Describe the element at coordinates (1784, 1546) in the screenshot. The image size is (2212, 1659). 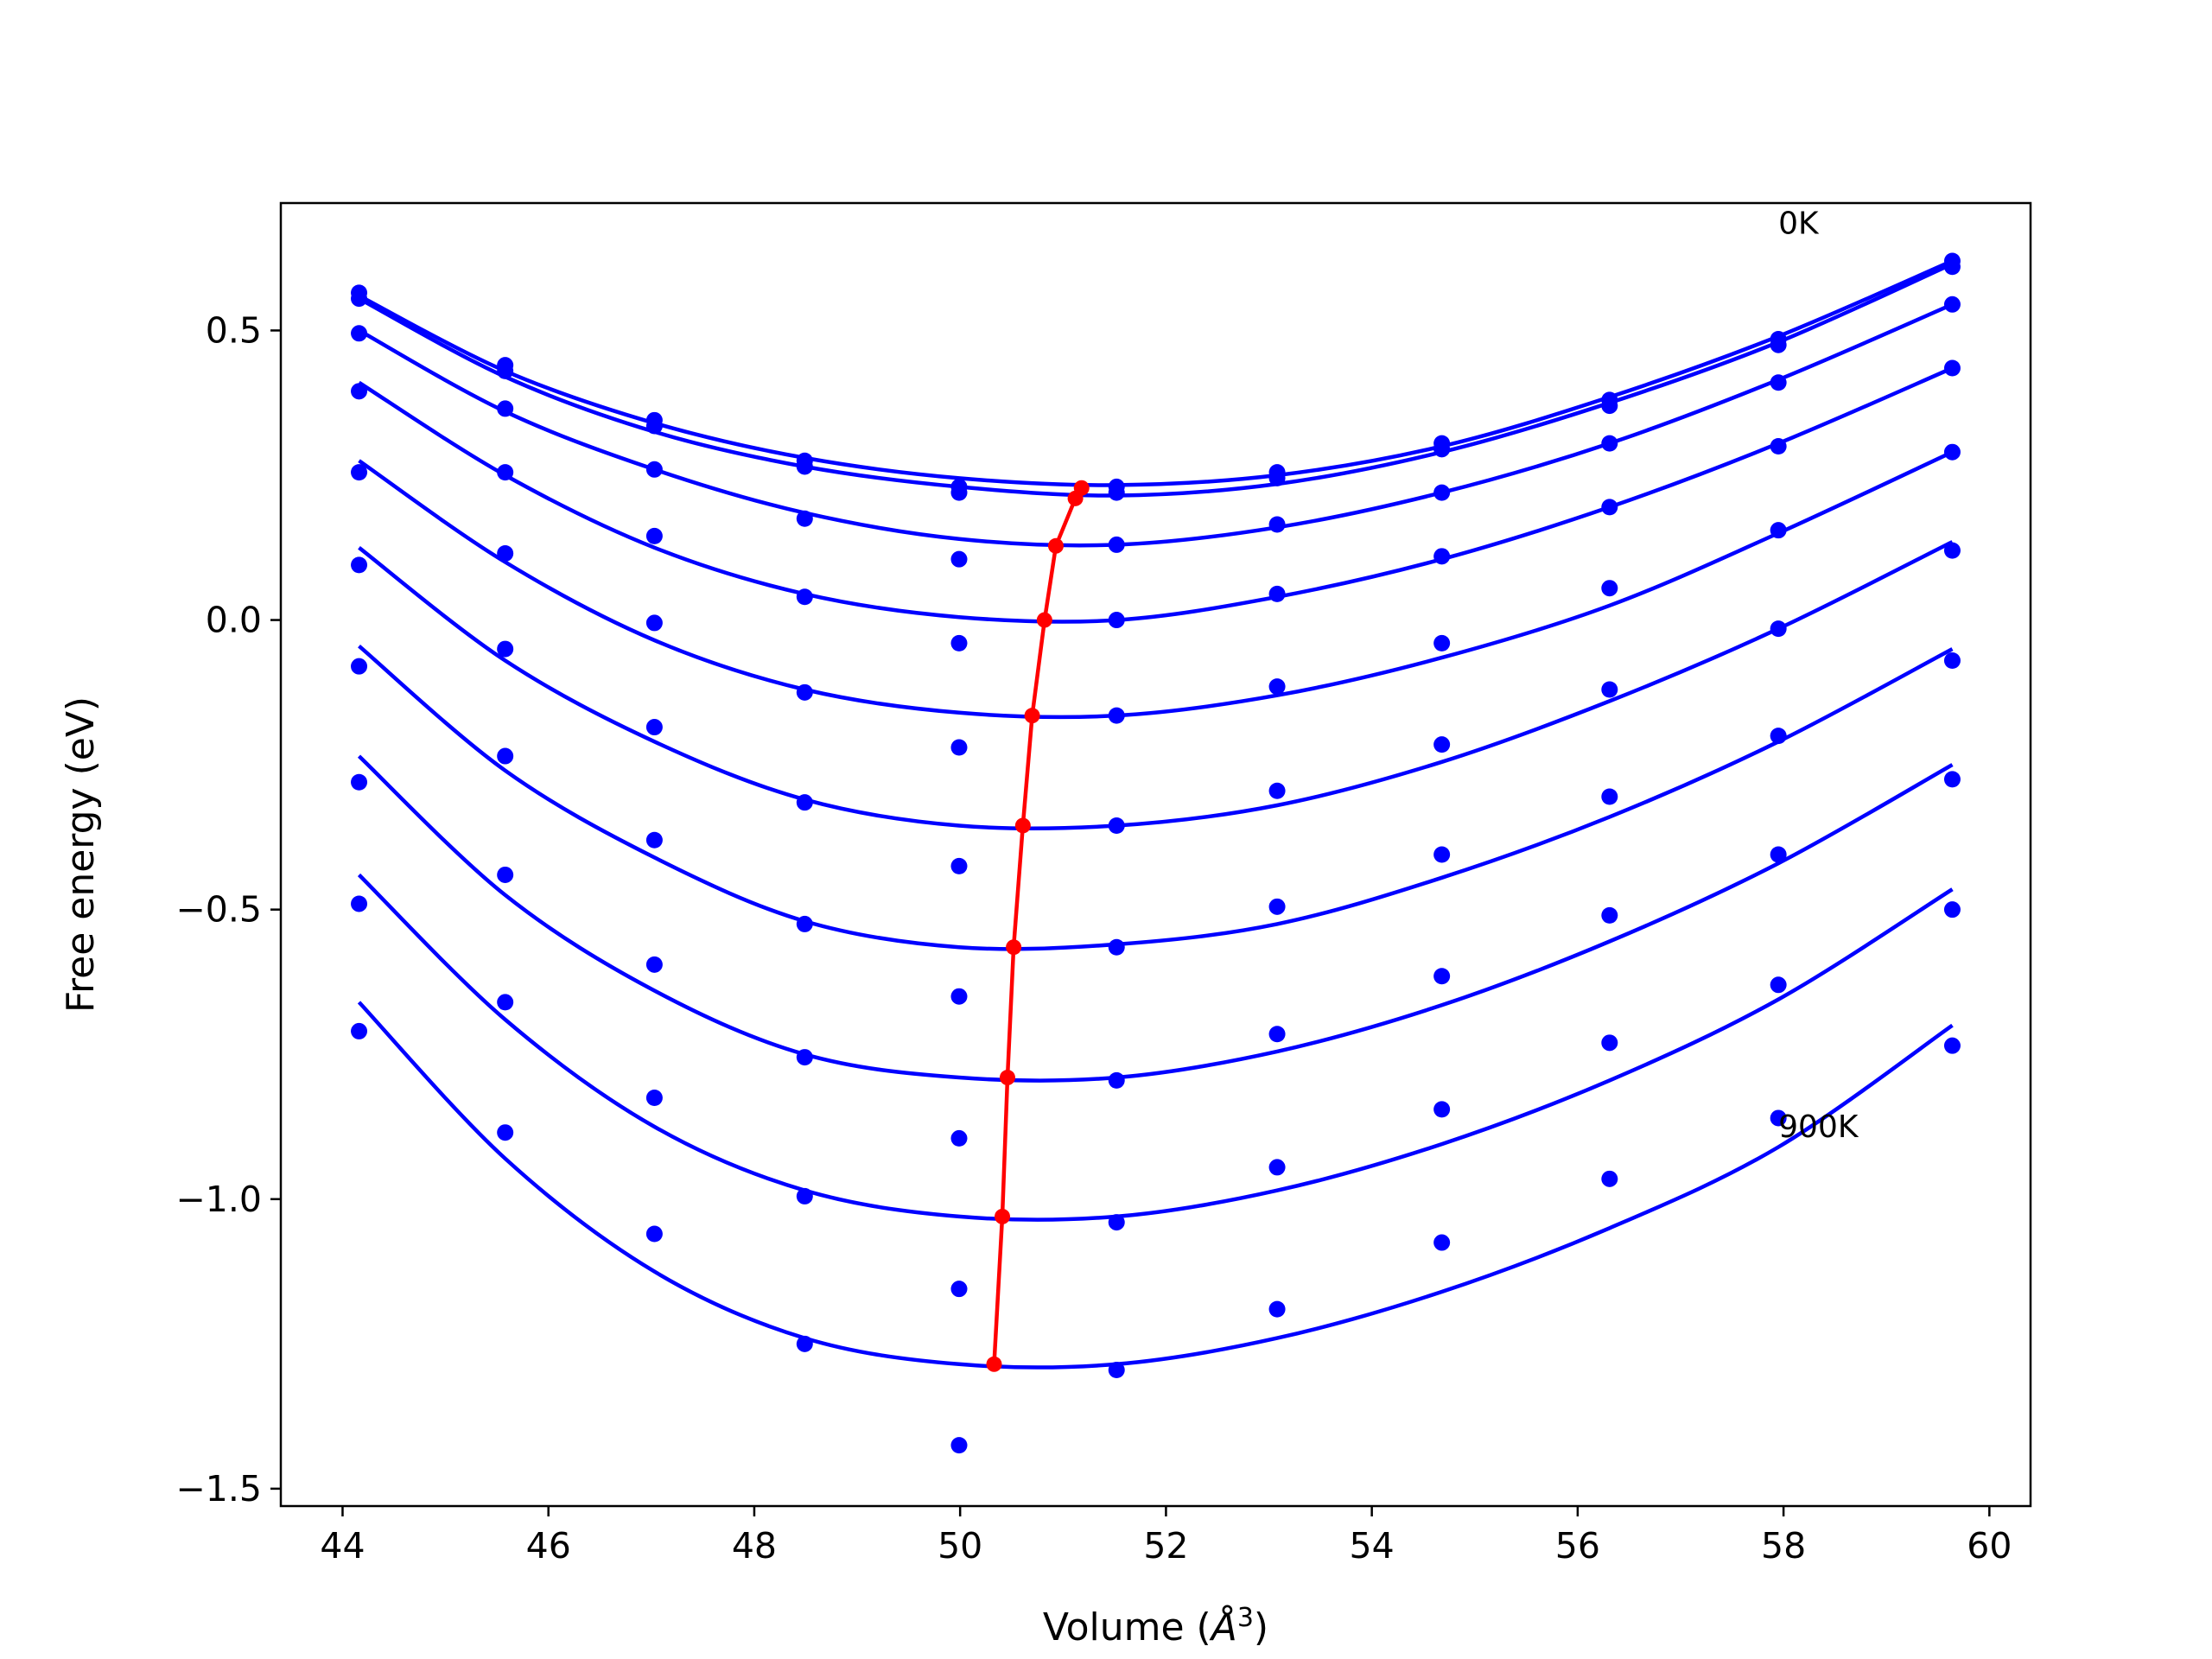
I see `x-tick-label-7: 58` at that location.